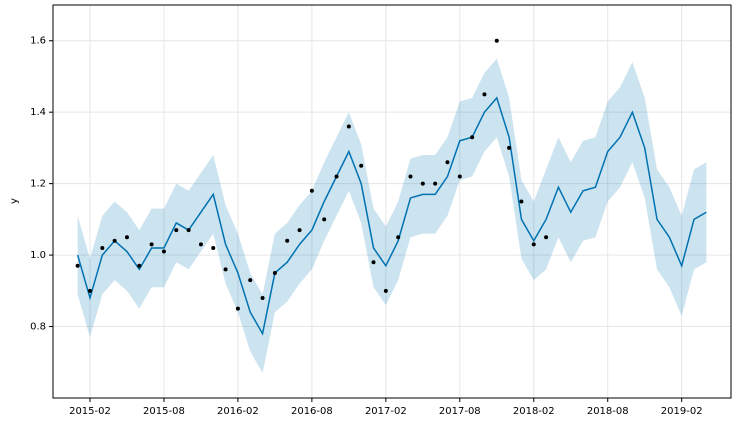  I want to click on x-tick-label: 2015-02, so click(90, 411).